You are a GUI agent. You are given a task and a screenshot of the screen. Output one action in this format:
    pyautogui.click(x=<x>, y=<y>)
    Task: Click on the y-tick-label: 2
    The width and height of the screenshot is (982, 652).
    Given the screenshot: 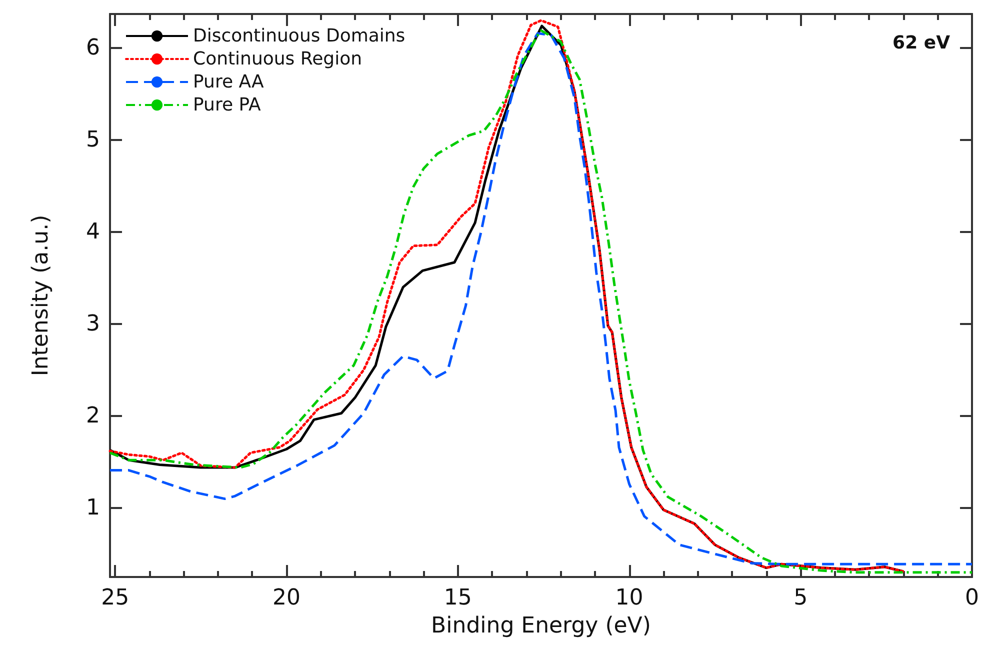 What is the action you would take?
    pyautogui.click(x=93, y=416)
    